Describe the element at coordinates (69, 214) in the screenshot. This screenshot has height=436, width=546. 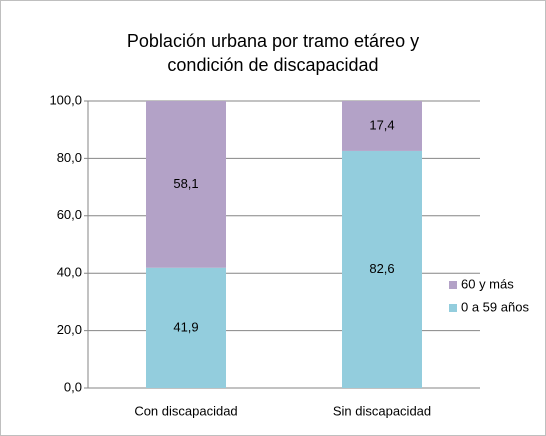
I see `y-tick-label: 60,0` at that location.